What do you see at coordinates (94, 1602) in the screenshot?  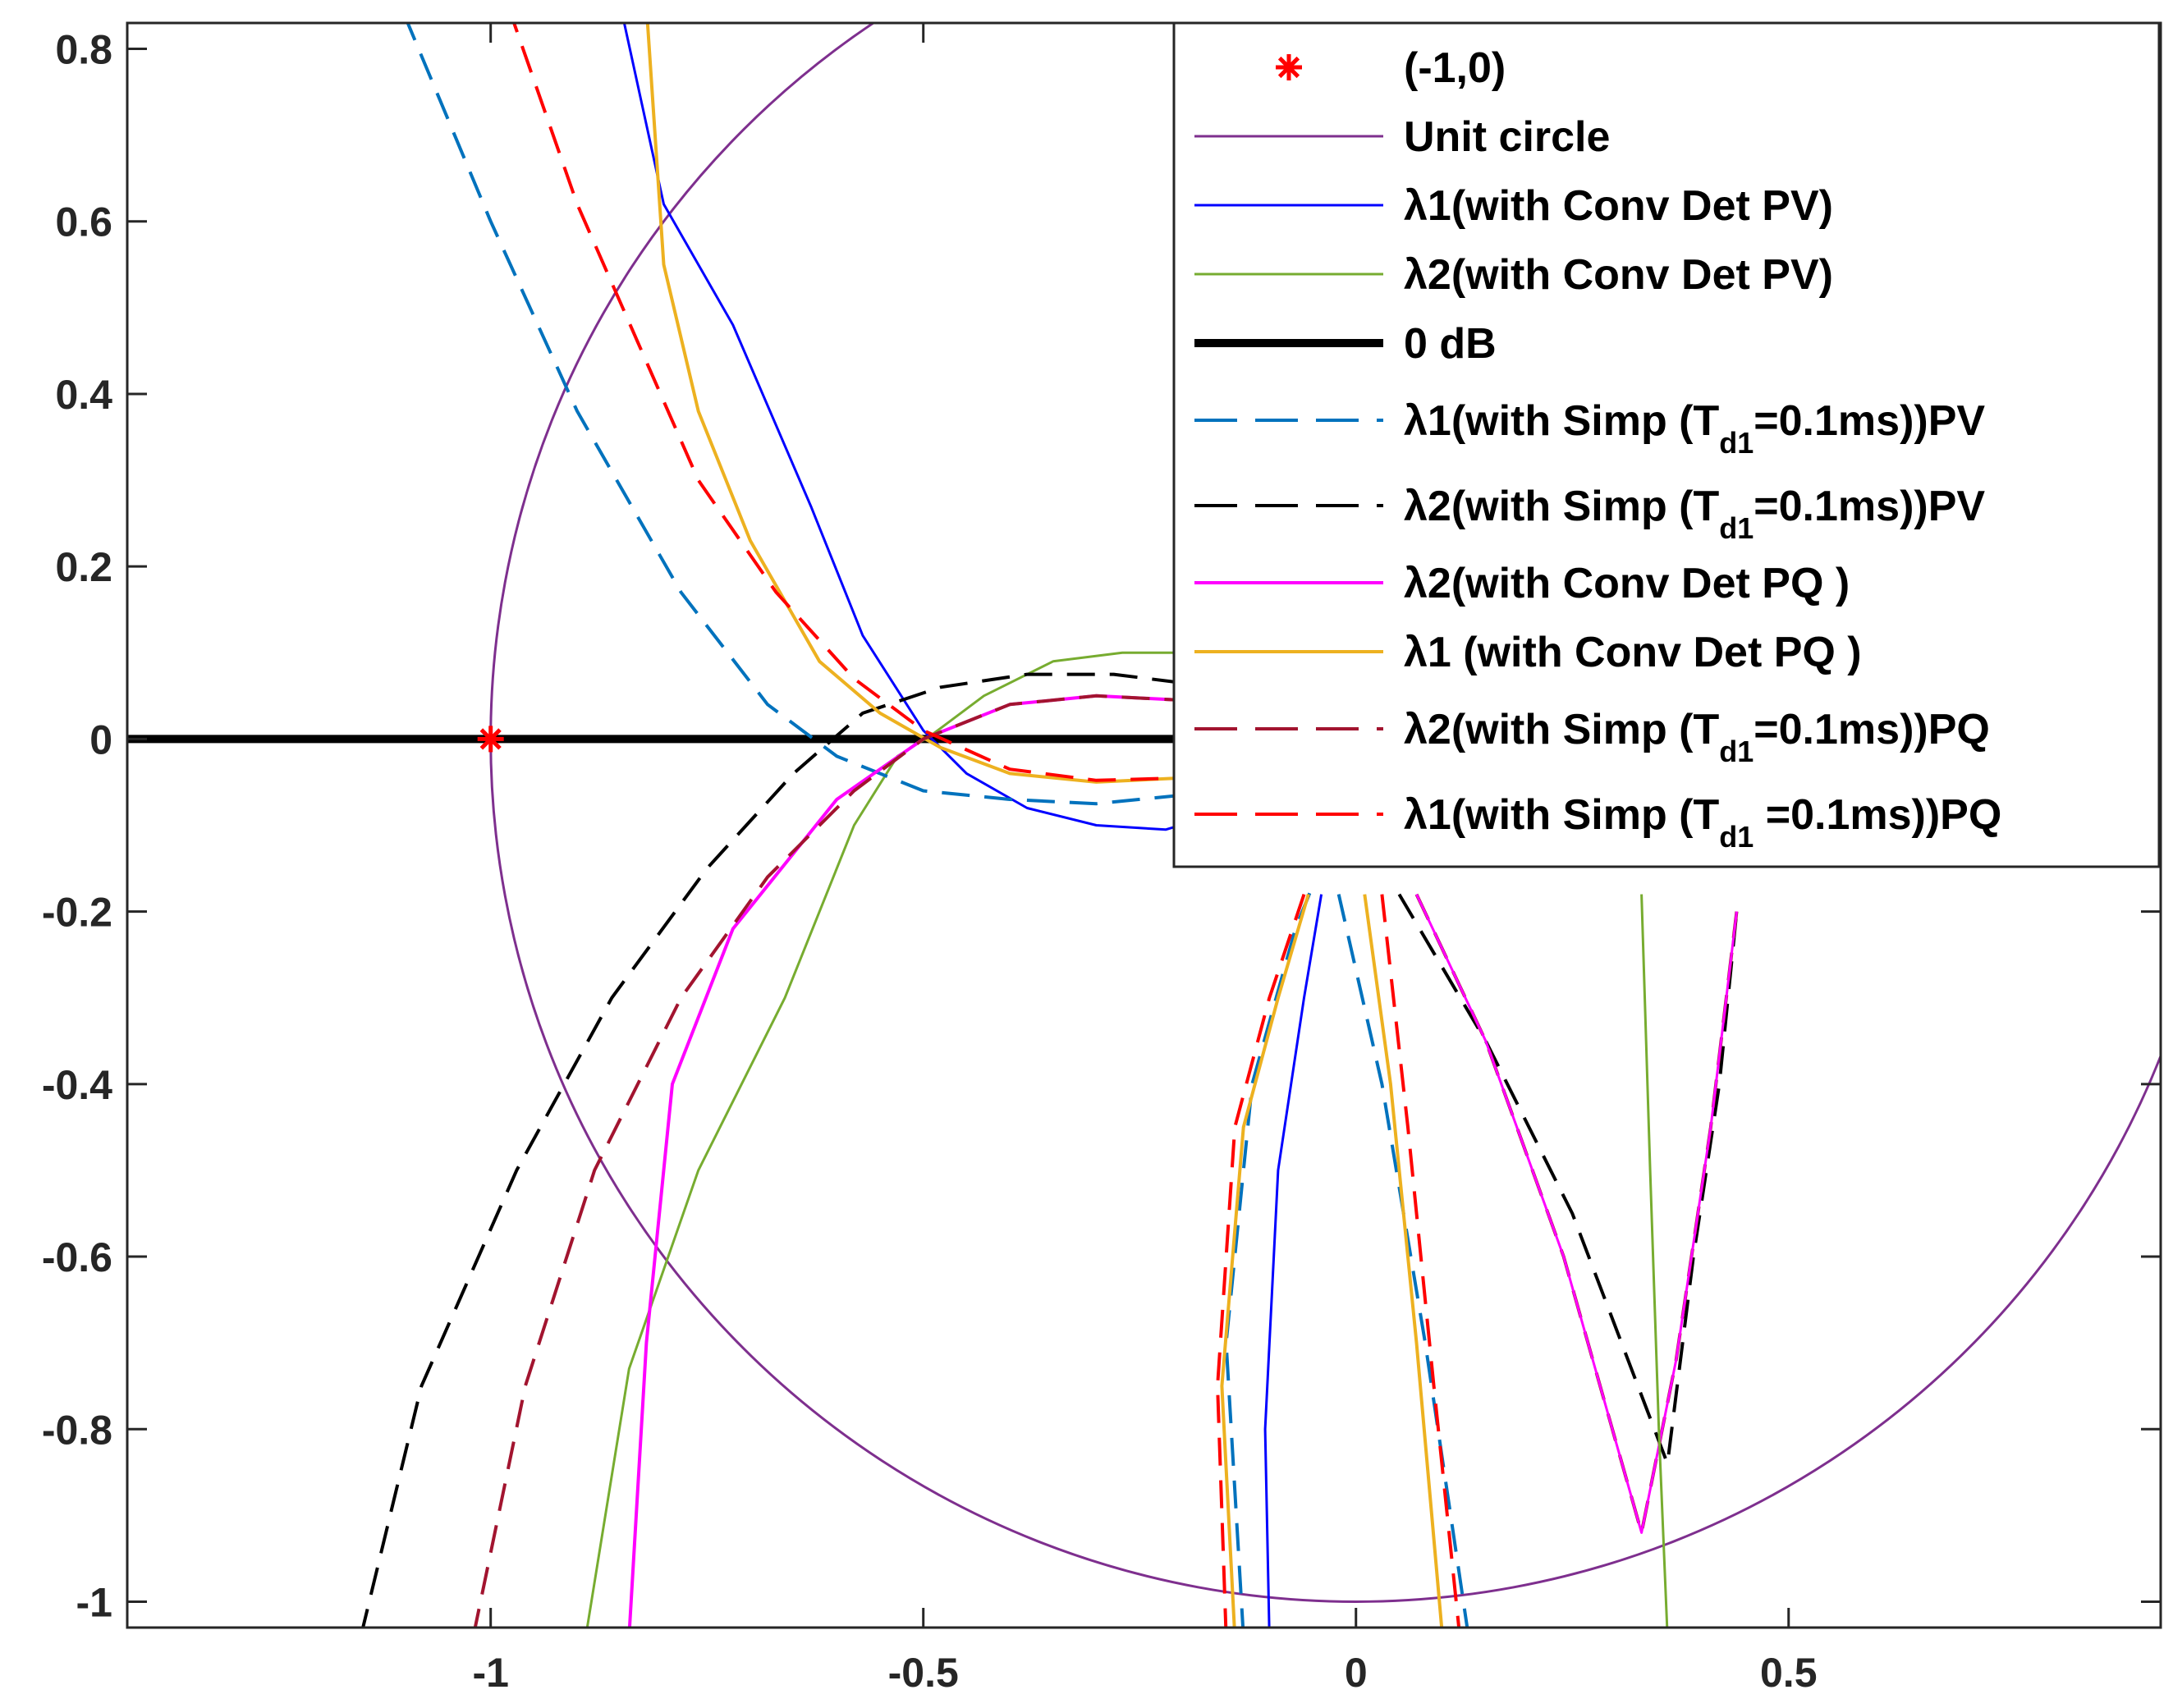 I see `y-tick-label: -1` at bounding box center [94, 1602].